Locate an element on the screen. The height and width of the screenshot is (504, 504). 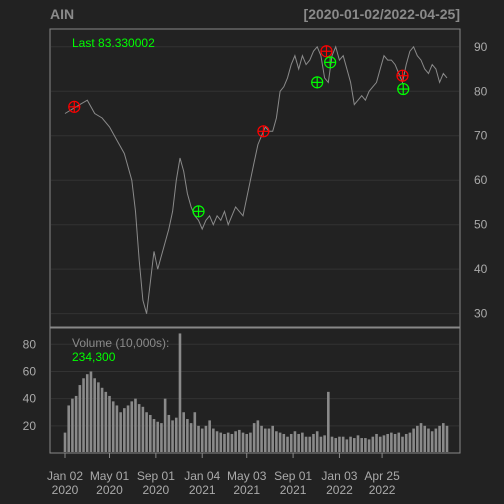
price-tick-label: 50 is located at coordinates (481, 225).